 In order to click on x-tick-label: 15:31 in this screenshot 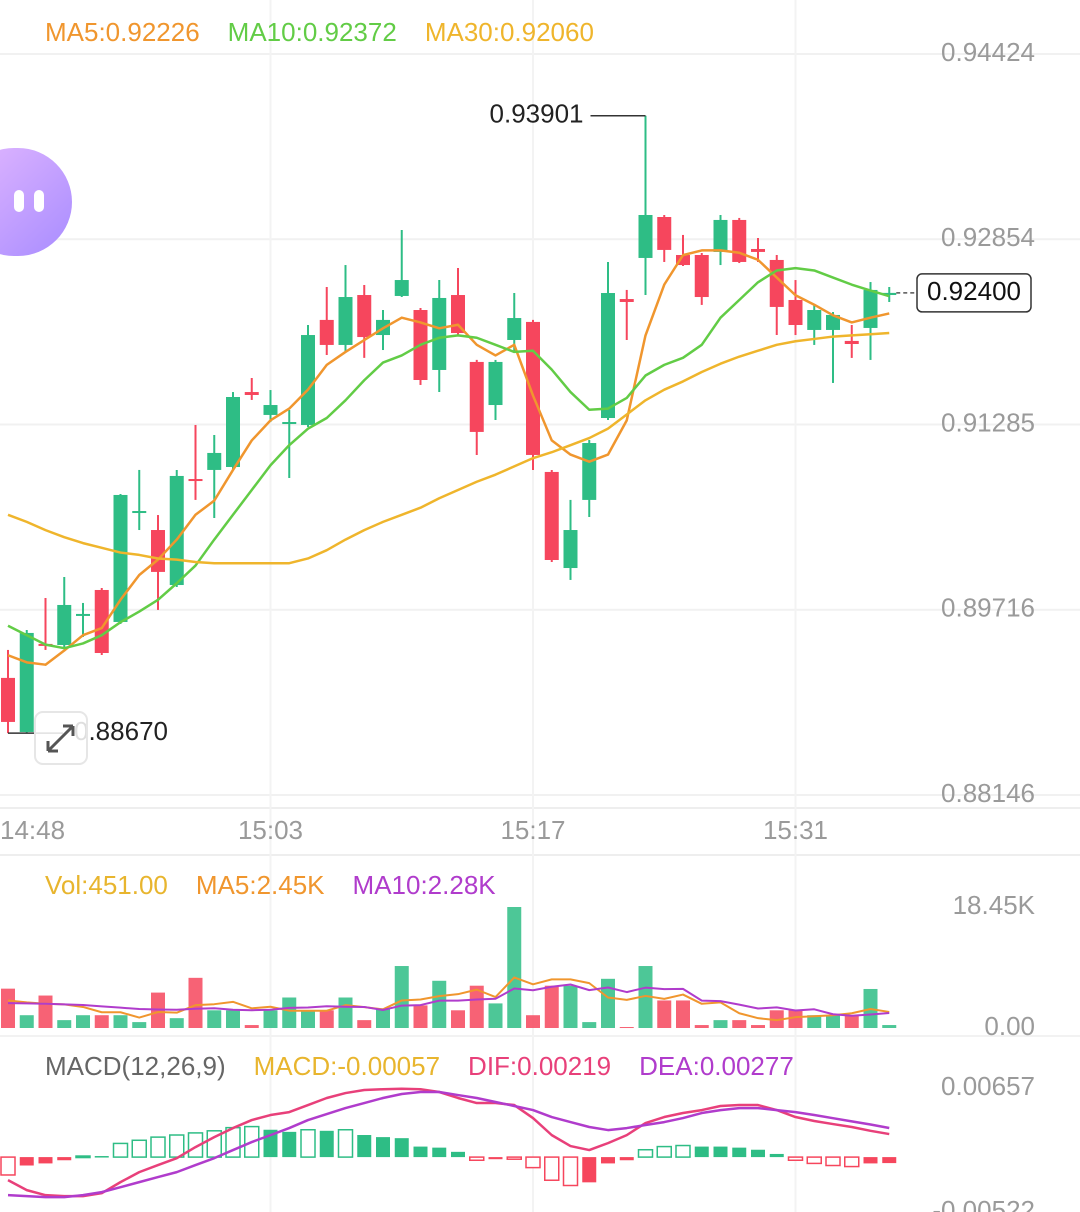, I will do `click(795, 830)`.